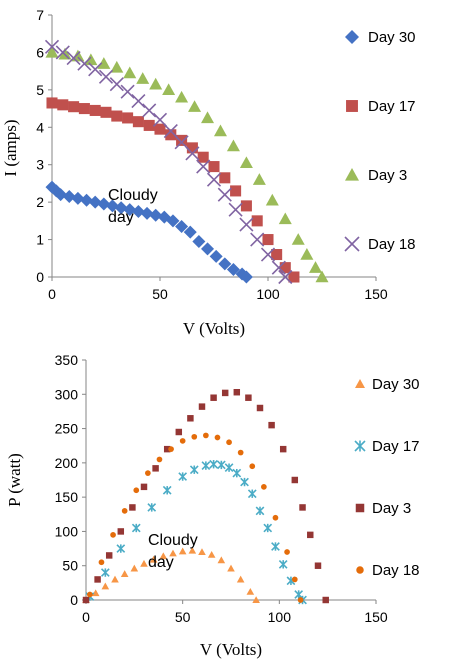  Describe the element at coordinates (381, 106) in the screenshot. I see `legend-item: Day 17` at that location.